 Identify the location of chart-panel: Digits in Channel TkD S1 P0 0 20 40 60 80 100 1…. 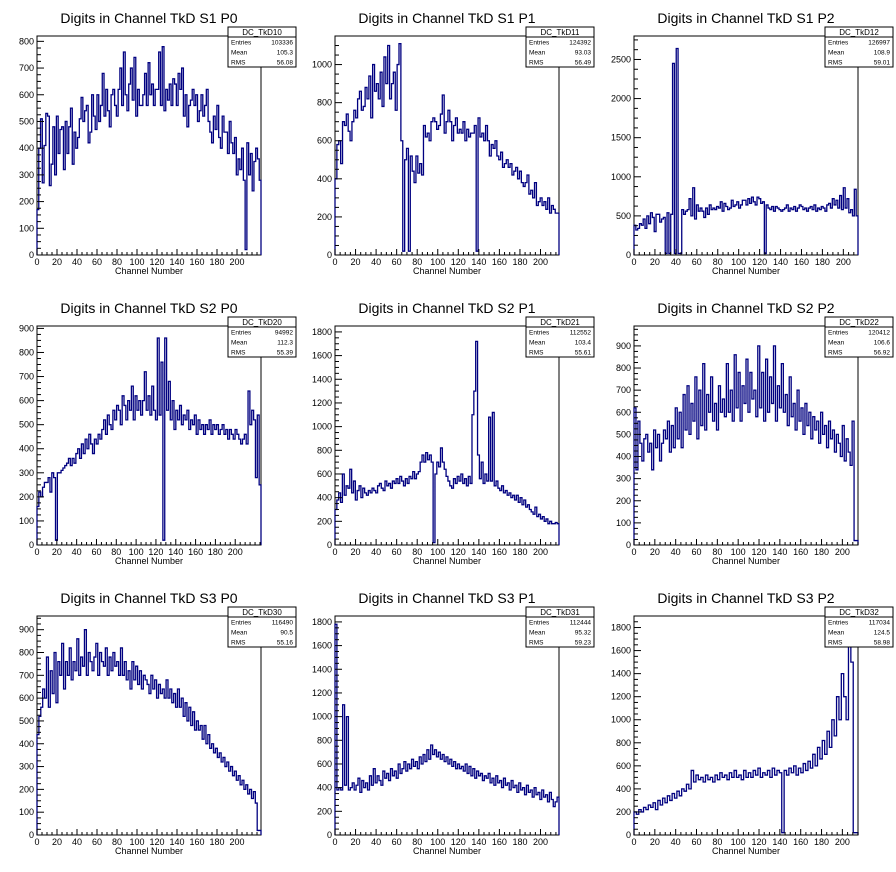
(158, 143).